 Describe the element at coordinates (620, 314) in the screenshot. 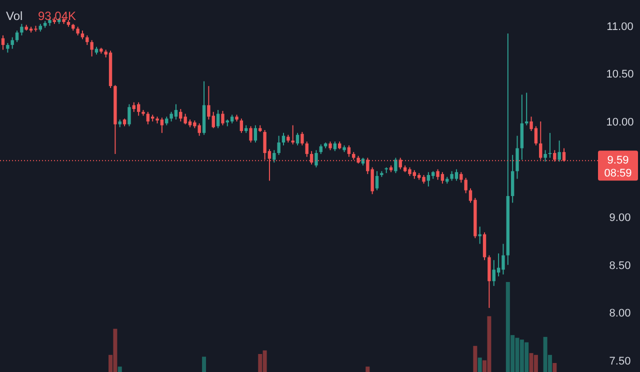

I see `y-tick-label: 8.00` at that location.